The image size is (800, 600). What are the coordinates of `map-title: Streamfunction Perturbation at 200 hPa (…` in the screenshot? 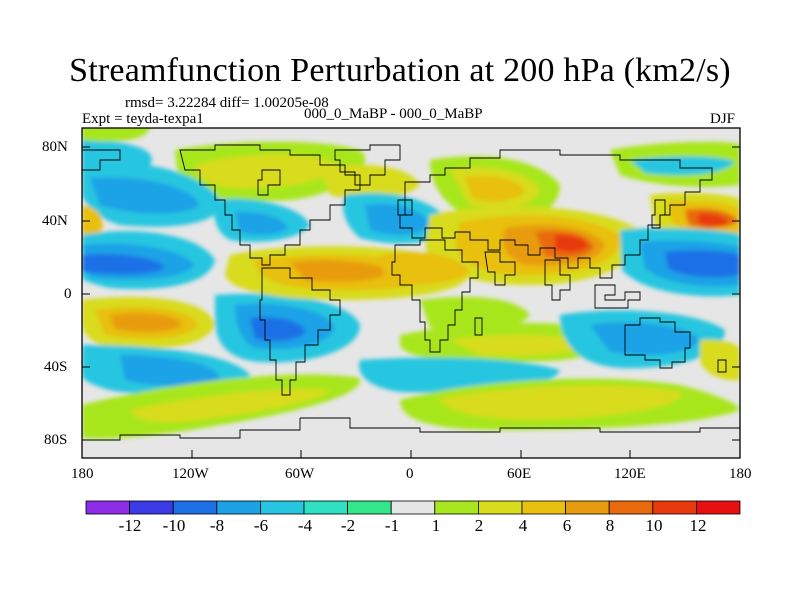 It's located at (400, 70).